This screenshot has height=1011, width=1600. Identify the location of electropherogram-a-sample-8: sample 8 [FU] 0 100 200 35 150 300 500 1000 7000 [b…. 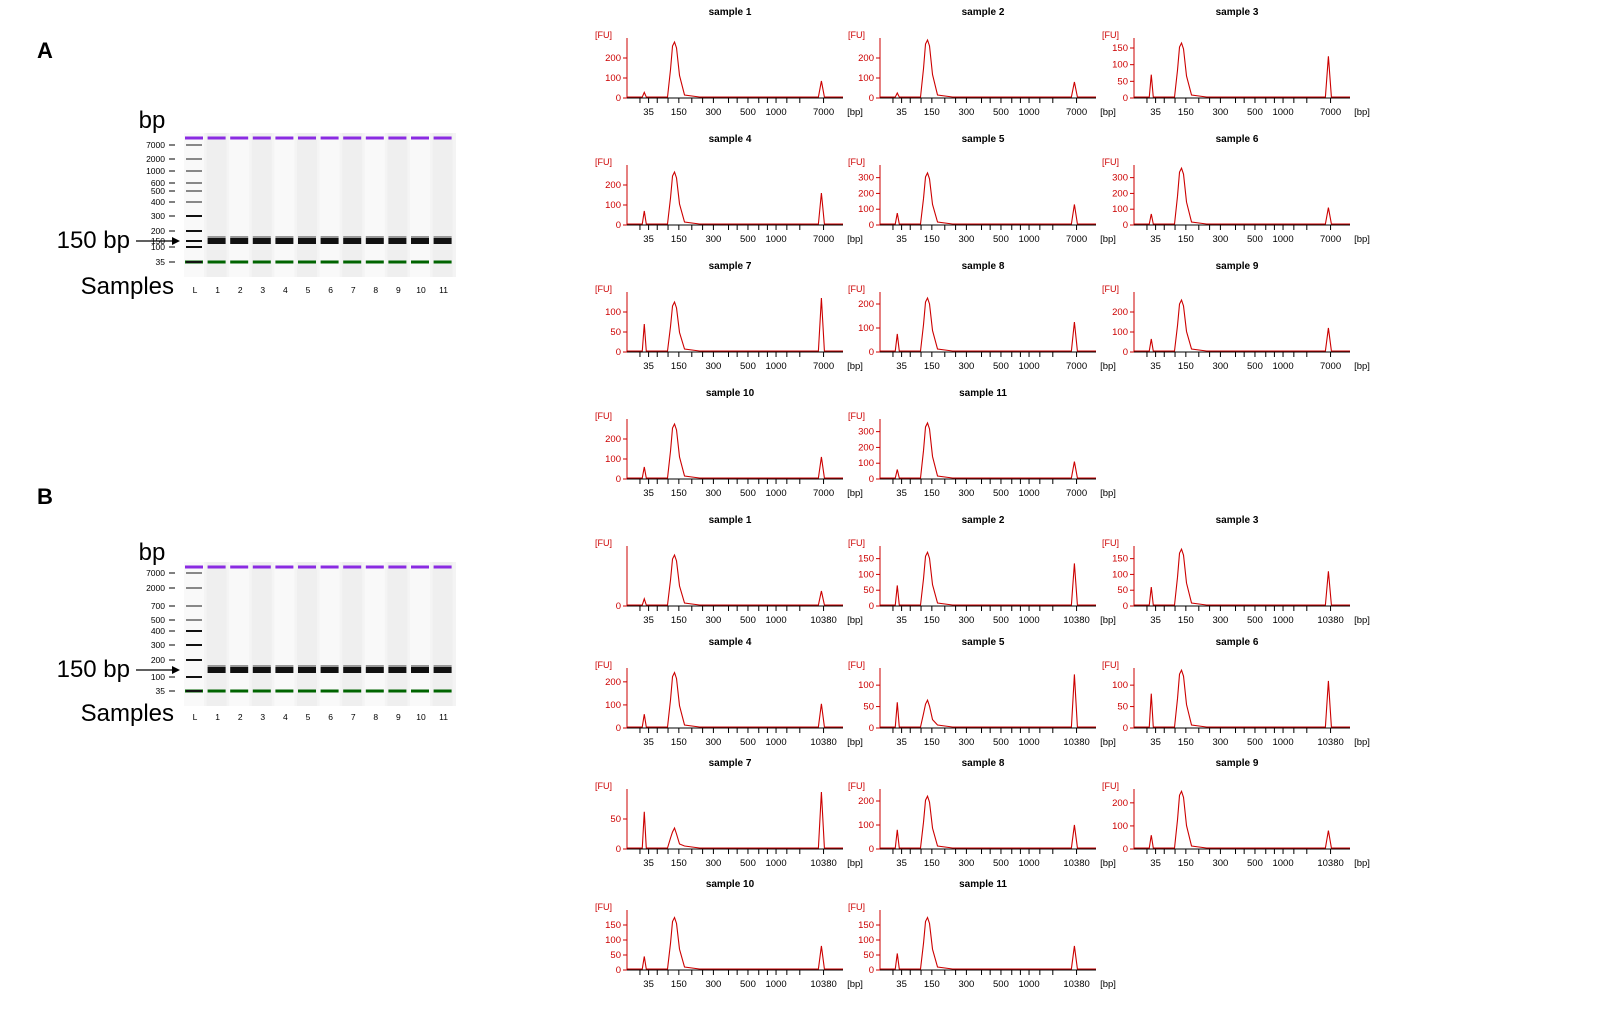
(982, 316).